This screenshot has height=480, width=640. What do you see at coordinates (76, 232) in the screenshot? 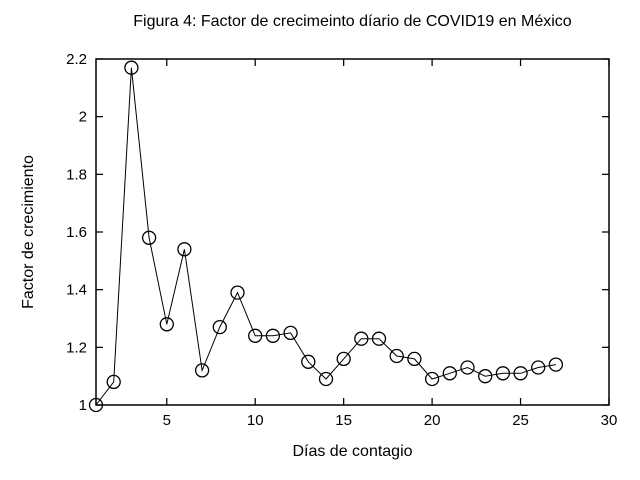
I see `y-tick-label: 1.6` at bounding box center [76, 232].